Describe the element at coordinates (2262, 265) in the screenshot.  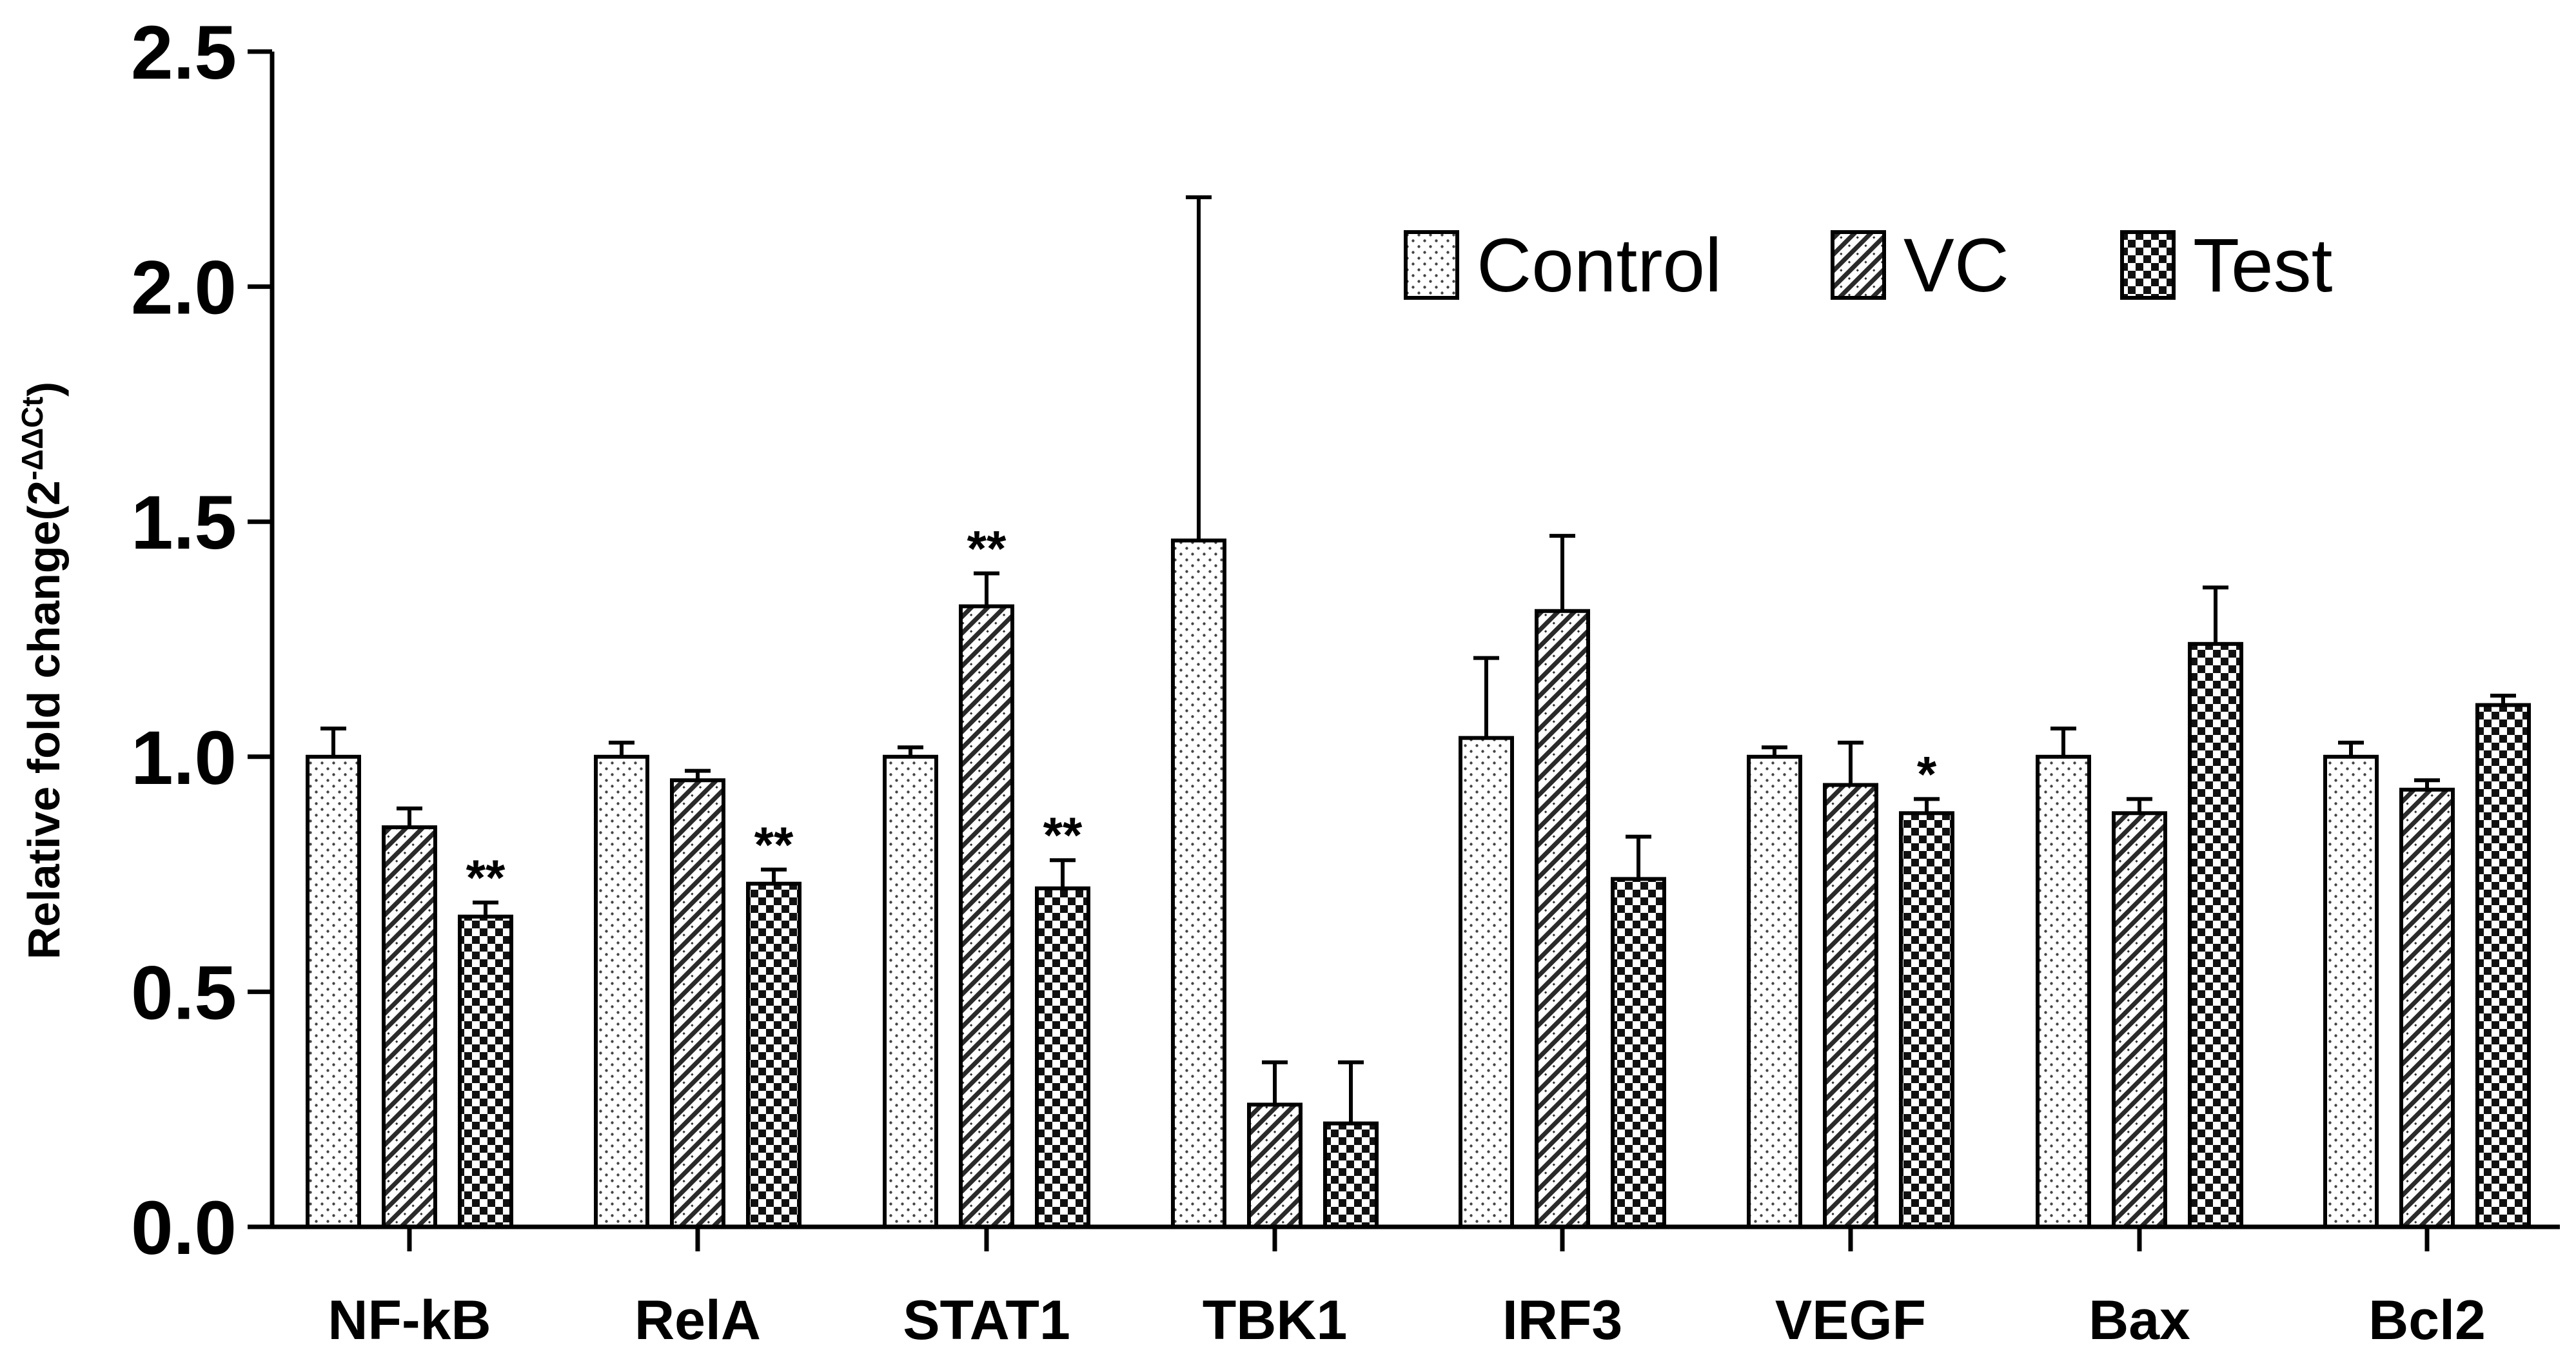
I see `legend-label: Test` at that location.